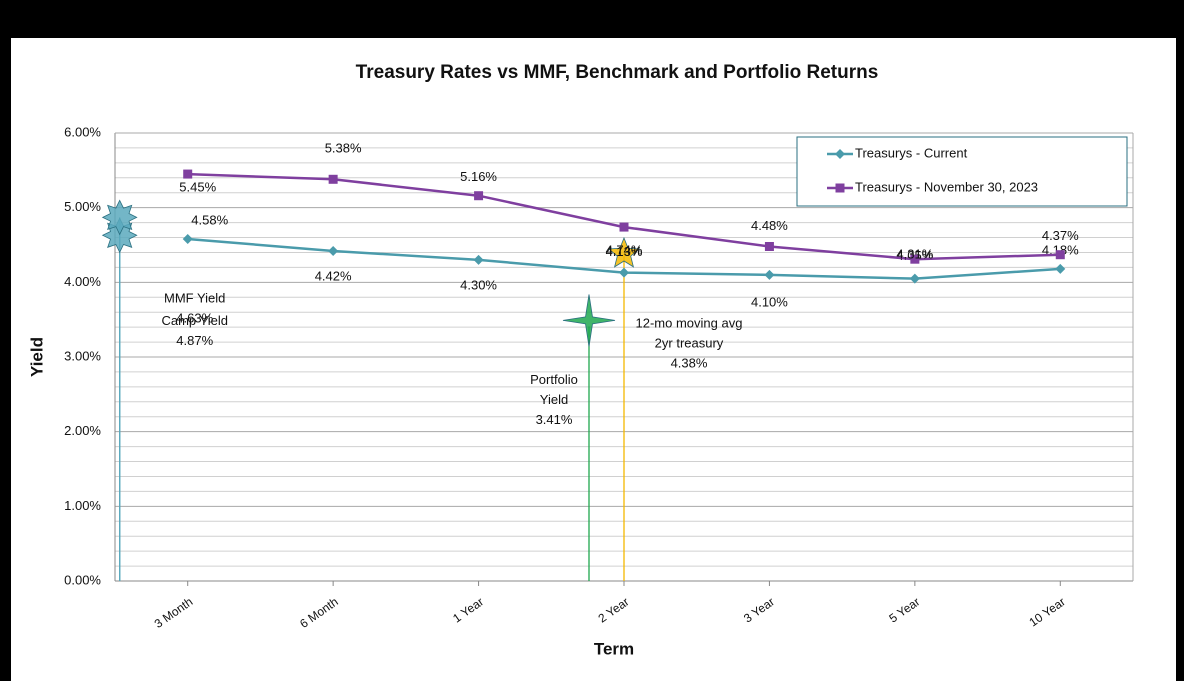 This screenshot has width=1184, height=681. What do you see at coordinates (554, 419) in the screenshot?
I see `marker-value-label: 3.41%` at bounding box center [554, 419].